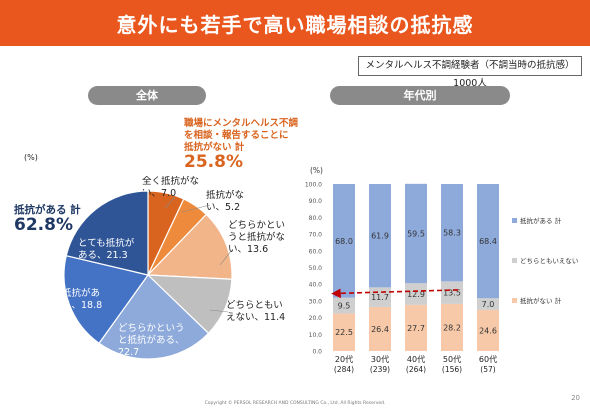 The width and height of the screenshot is (590, 408). I want to click on x-category-label: 60代, so click(488, 359).